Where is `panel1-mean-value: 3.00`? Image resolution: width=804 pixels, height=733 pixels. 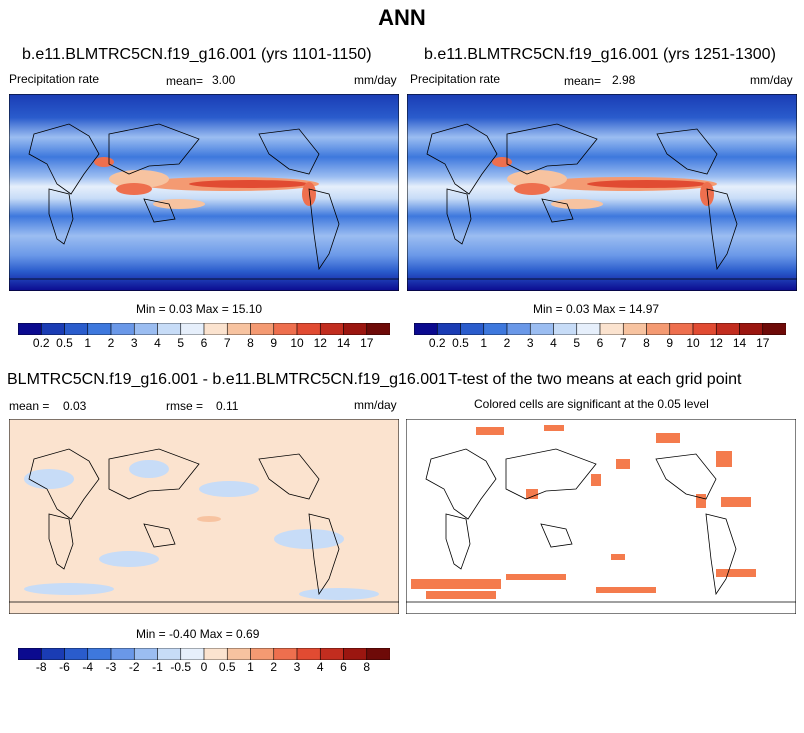 panel1-mean-value: 3.00 is located at coordinates (224, 80).